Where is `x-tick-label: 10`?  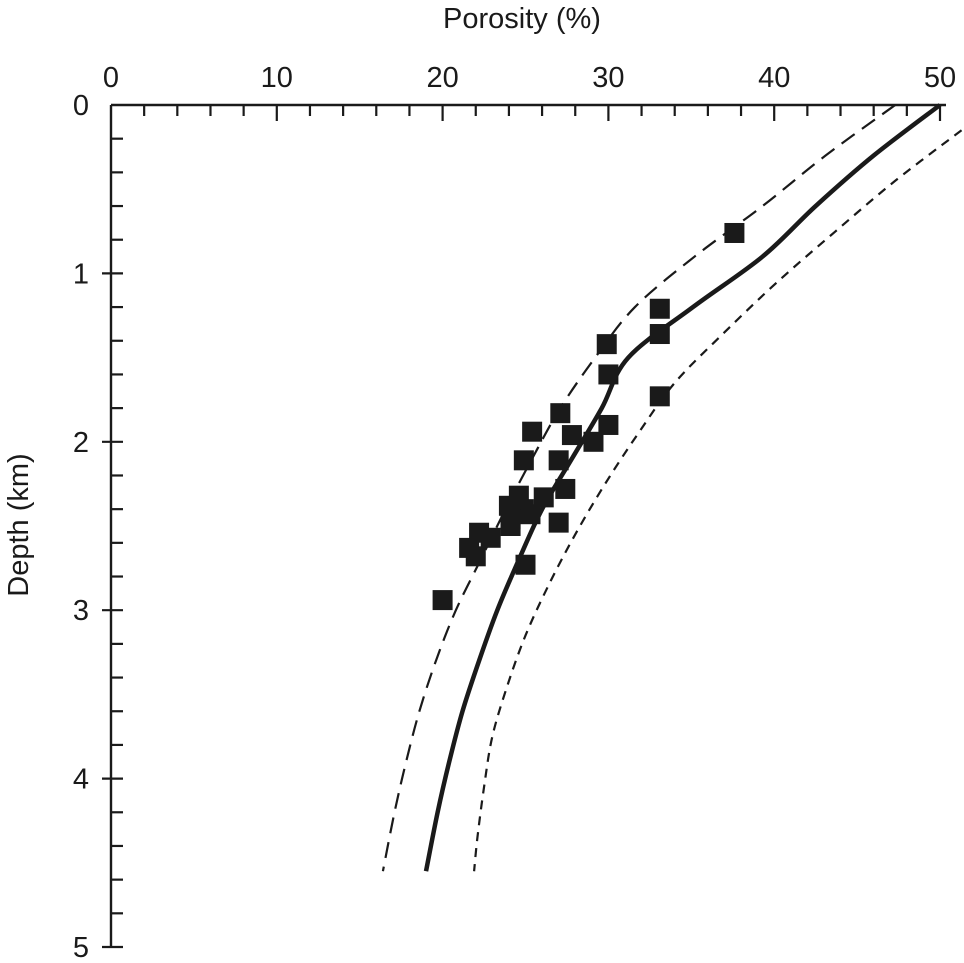 x-tick-label: 10 is located at coordinates (277, 78).